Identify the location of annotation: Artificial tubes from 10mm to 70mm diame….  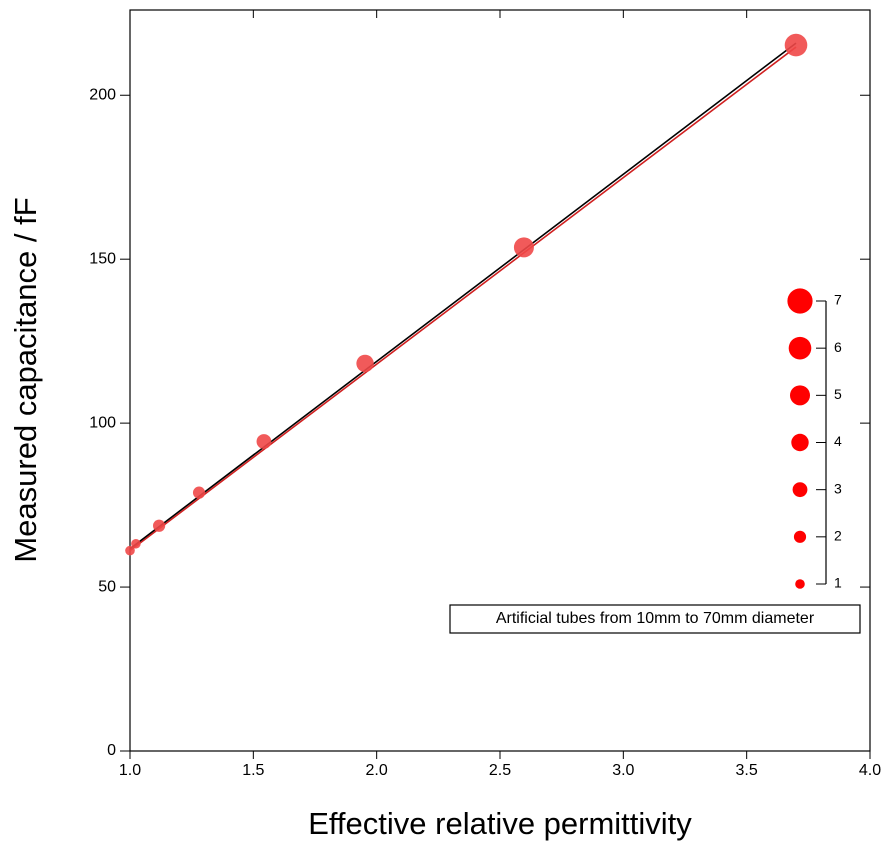
(655, 618).